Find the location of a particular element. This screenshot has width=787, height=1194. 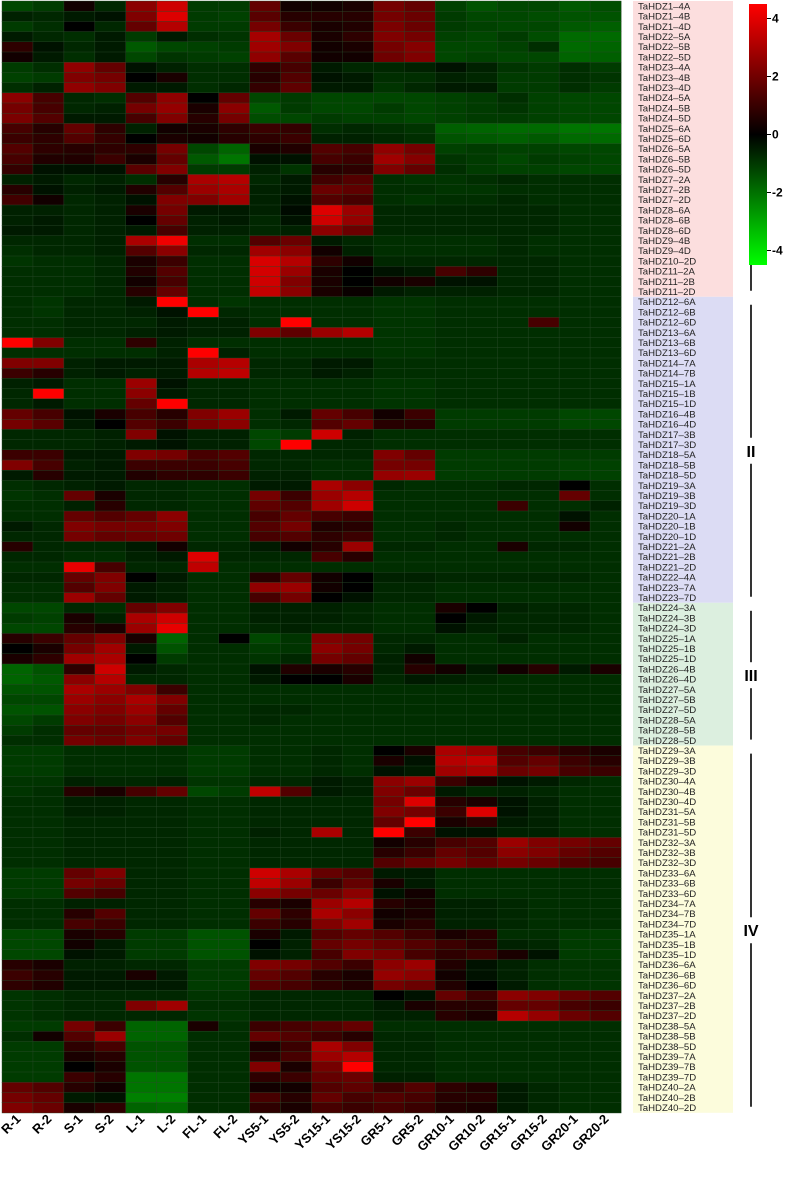

row-label: TaHDZ27–5A is located at coordinates (667, 690).